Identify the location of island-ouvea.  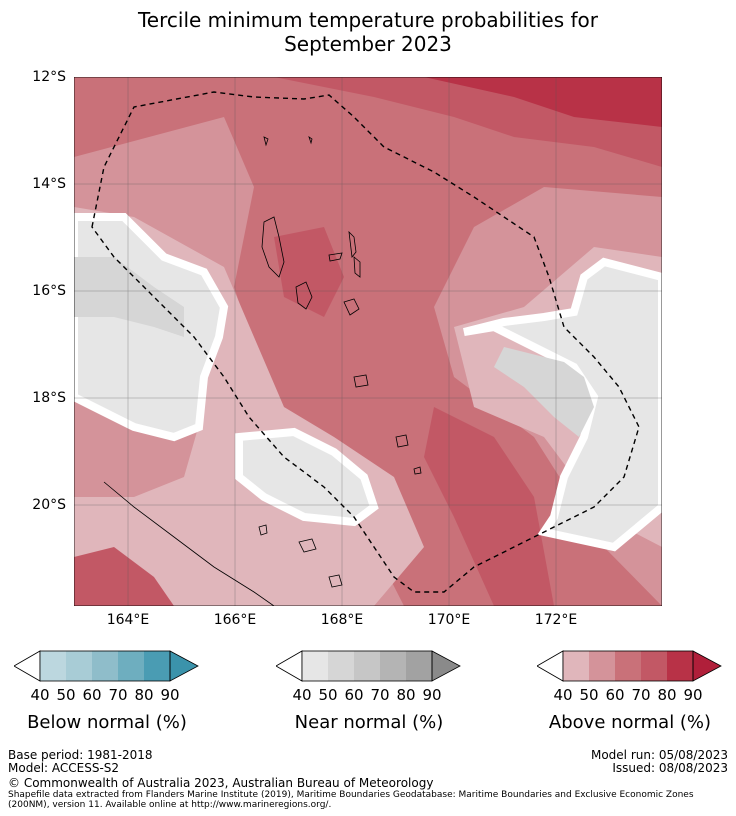
(263, 530).